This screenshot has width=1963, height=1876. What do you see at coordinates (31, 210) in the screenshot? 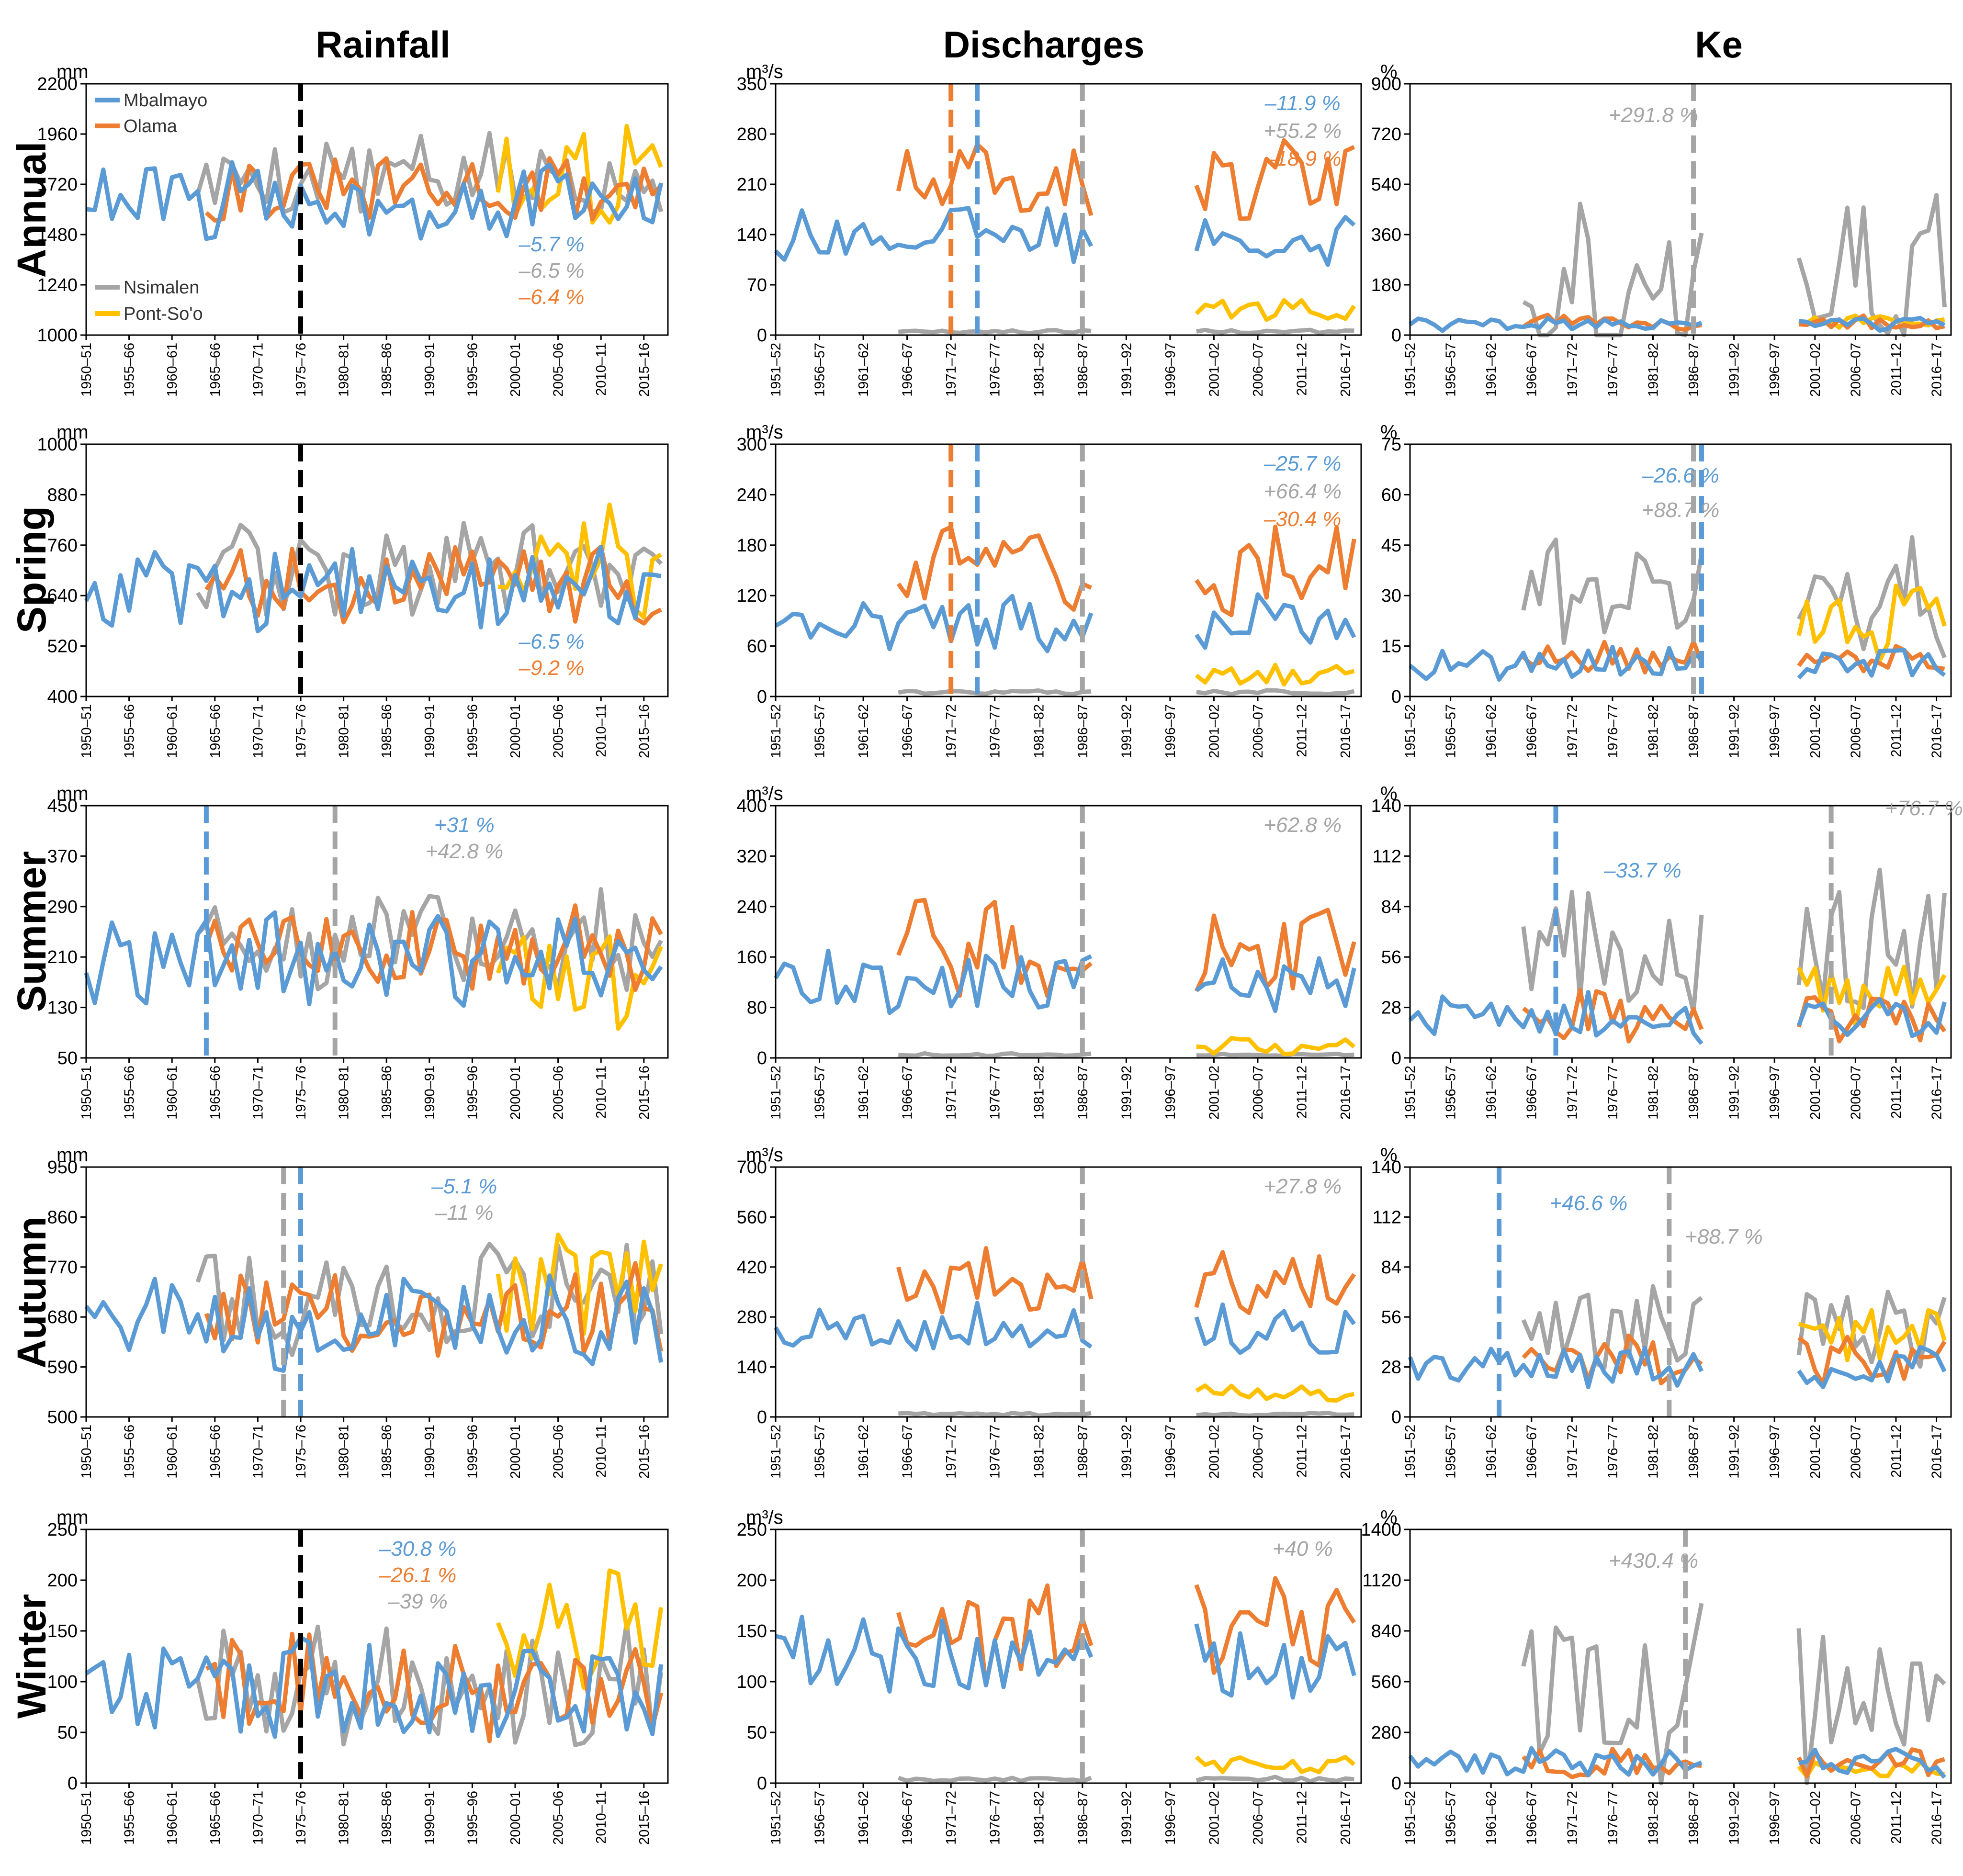
I see `row-title-annual: Annual` at bounding box center [31, 210].